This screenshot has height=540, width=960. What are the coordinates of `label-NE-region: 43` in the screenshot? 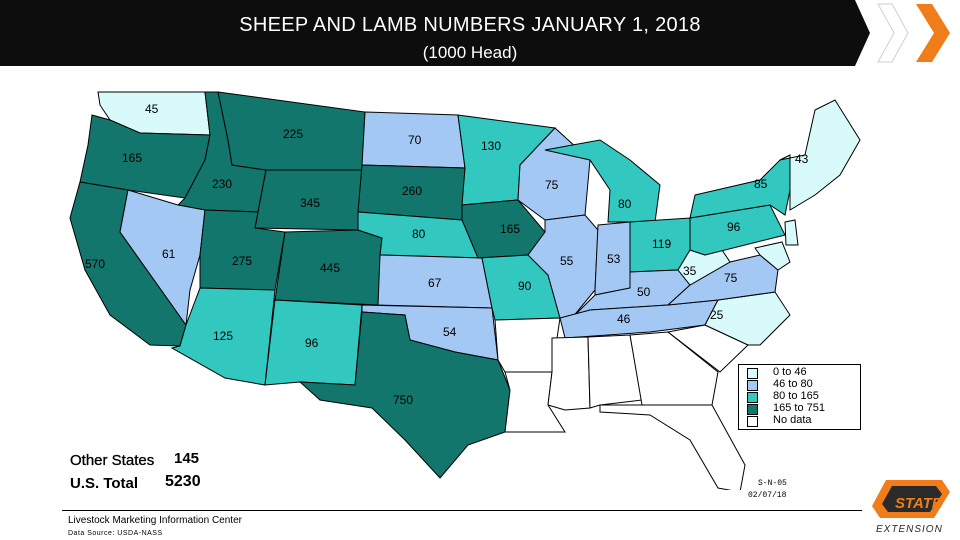 It's located at (802, 159).